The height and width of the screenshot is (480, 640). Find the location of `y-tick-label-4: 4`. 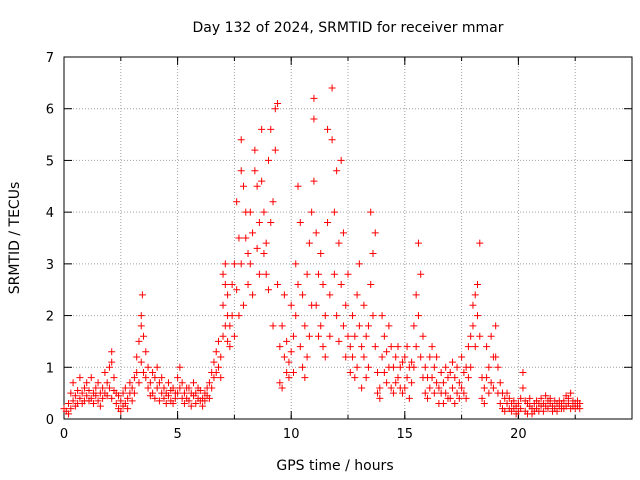

y-tick-label-4: 4 is located at coordinates (50, 213).